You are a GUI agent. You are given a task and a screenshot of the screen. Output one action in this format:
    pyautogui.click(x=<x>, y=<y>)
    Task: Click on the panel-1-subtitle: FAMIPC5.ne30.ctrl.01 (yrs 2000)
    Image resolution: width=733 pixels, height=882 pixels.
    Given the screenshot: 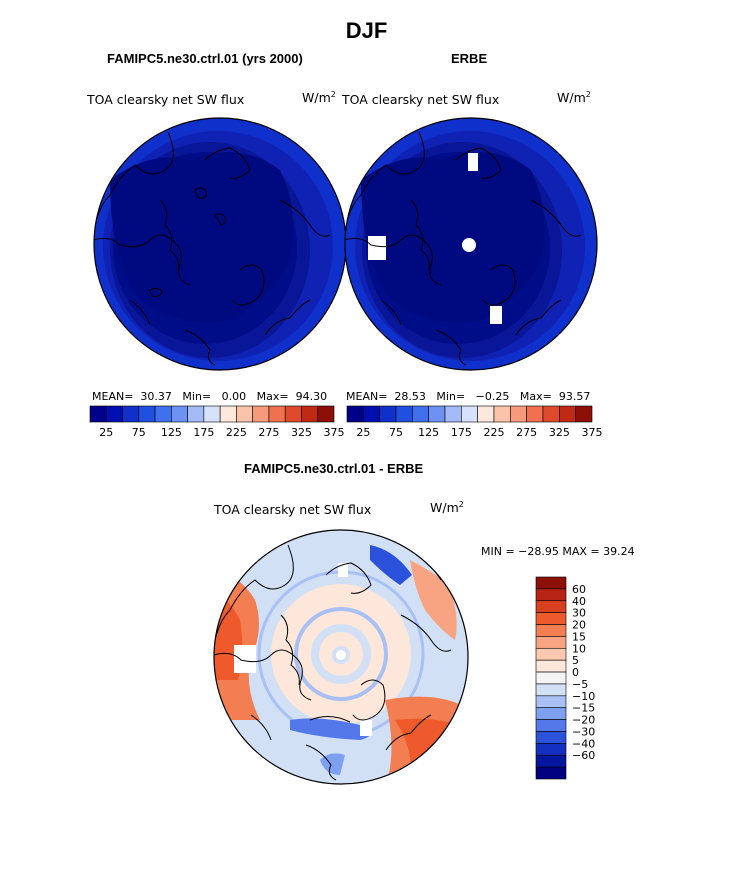 What is the action you would take?
    pyautogui.click(x=205, y=58)
    